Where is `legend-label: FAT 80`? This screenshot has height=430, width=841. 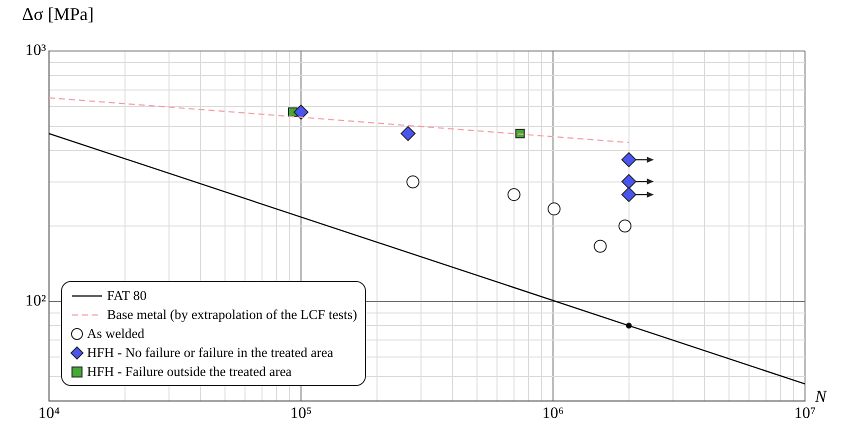 legend-label: FAT 80 is located at coordinates (127, 296).